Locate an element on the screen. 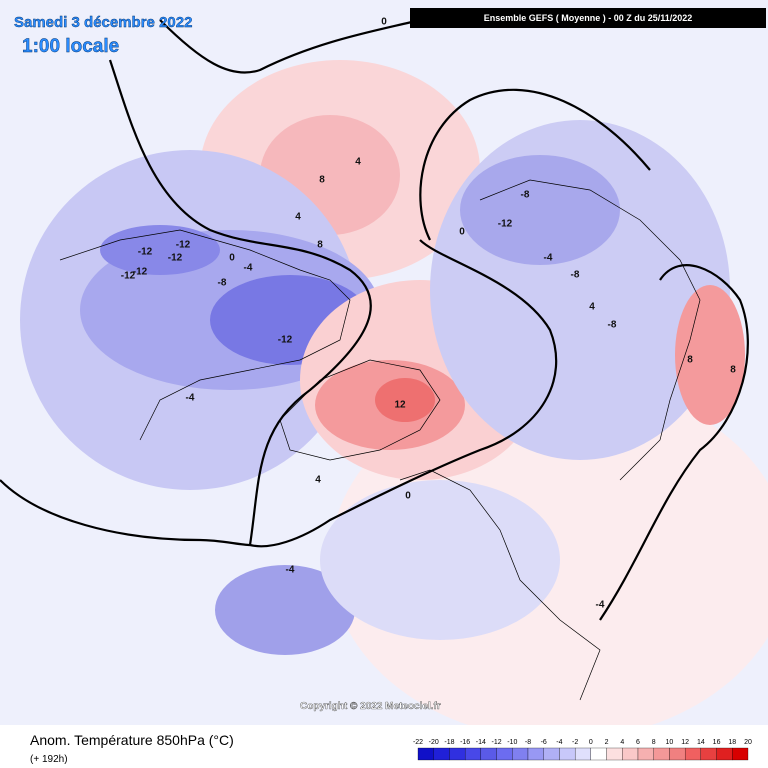 Image resolution: width=768 pixels, height=768 pixels. time-title: 1:00 locale is located at coordinates (70, 46).